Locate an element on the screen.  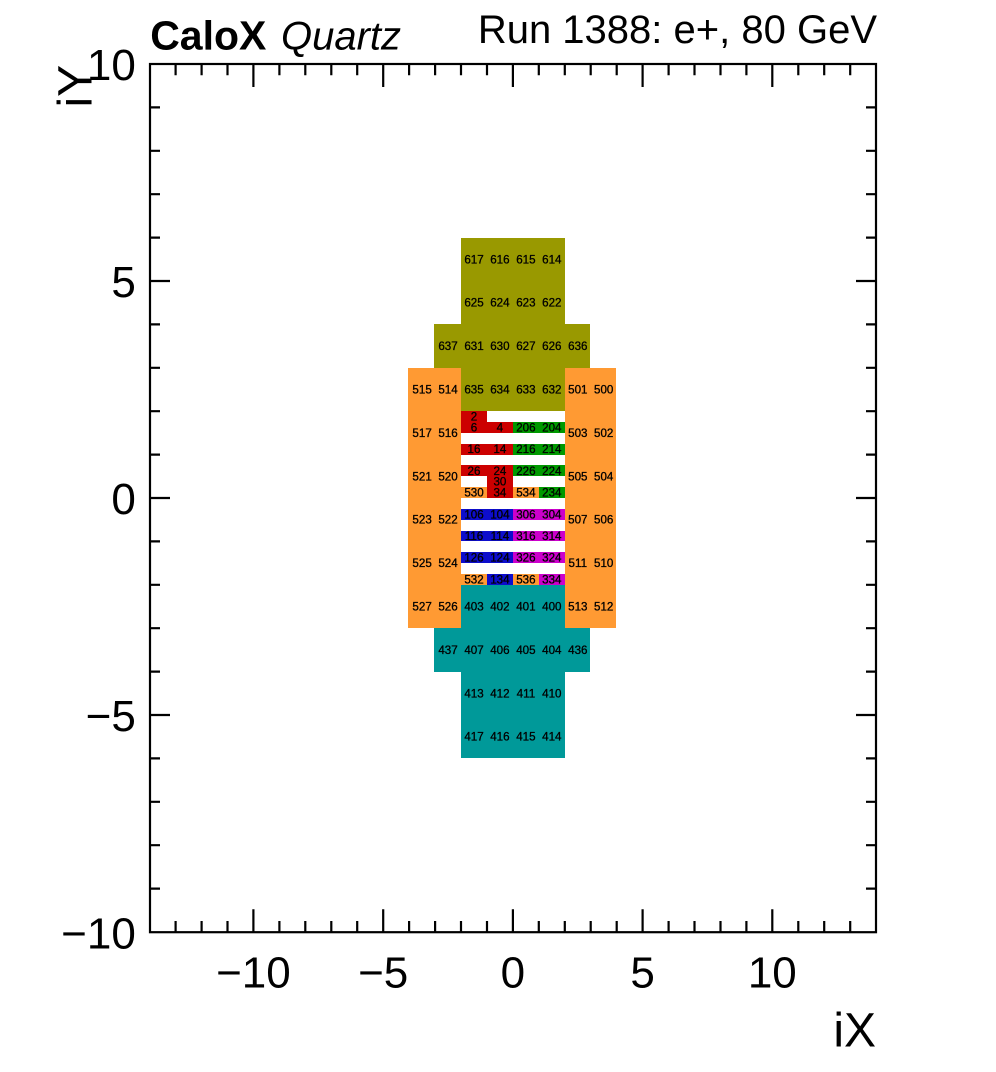
svg-text: 522 is located at coordinates (447, 520).